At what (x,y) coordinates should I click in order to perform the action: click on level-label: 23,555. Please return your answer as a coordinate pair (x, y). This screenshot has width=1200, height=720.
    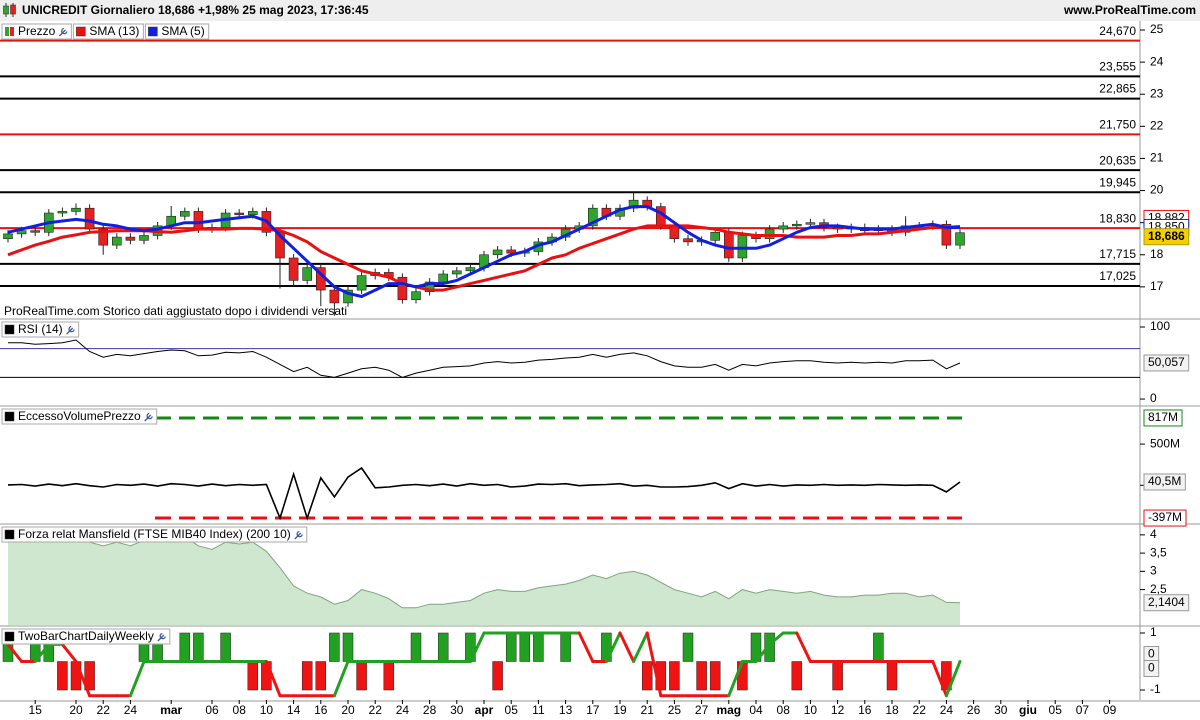
    Looking at the image, I should click on (1117, 67).